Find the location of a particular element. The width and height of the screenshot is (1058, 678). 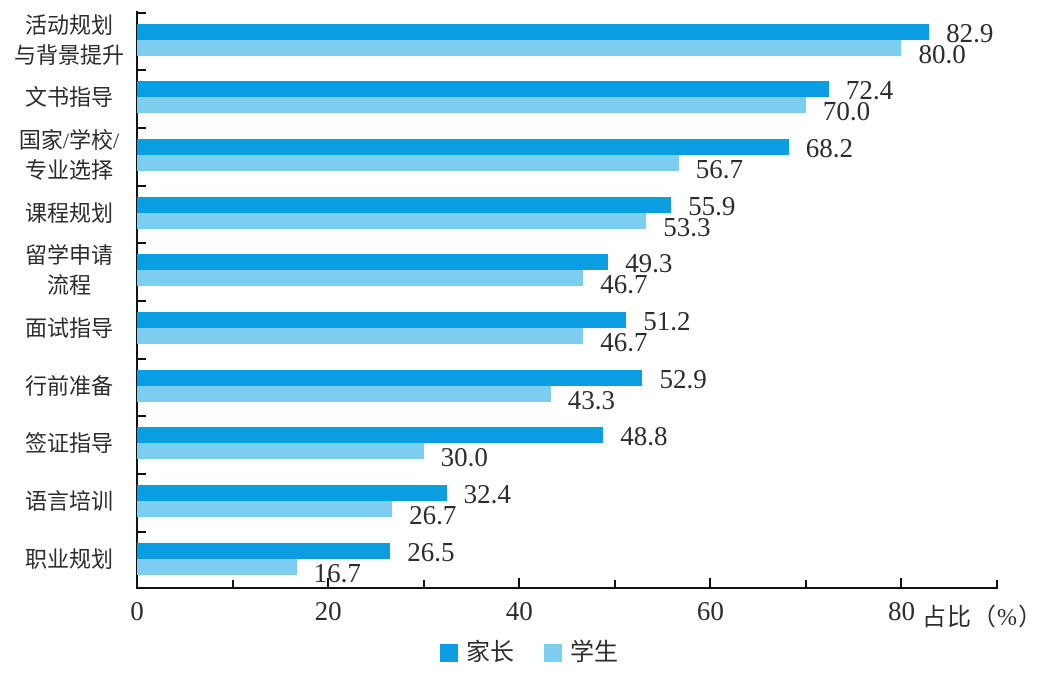

value-label-parents: 55.9 is located at coordinates (712, 205).